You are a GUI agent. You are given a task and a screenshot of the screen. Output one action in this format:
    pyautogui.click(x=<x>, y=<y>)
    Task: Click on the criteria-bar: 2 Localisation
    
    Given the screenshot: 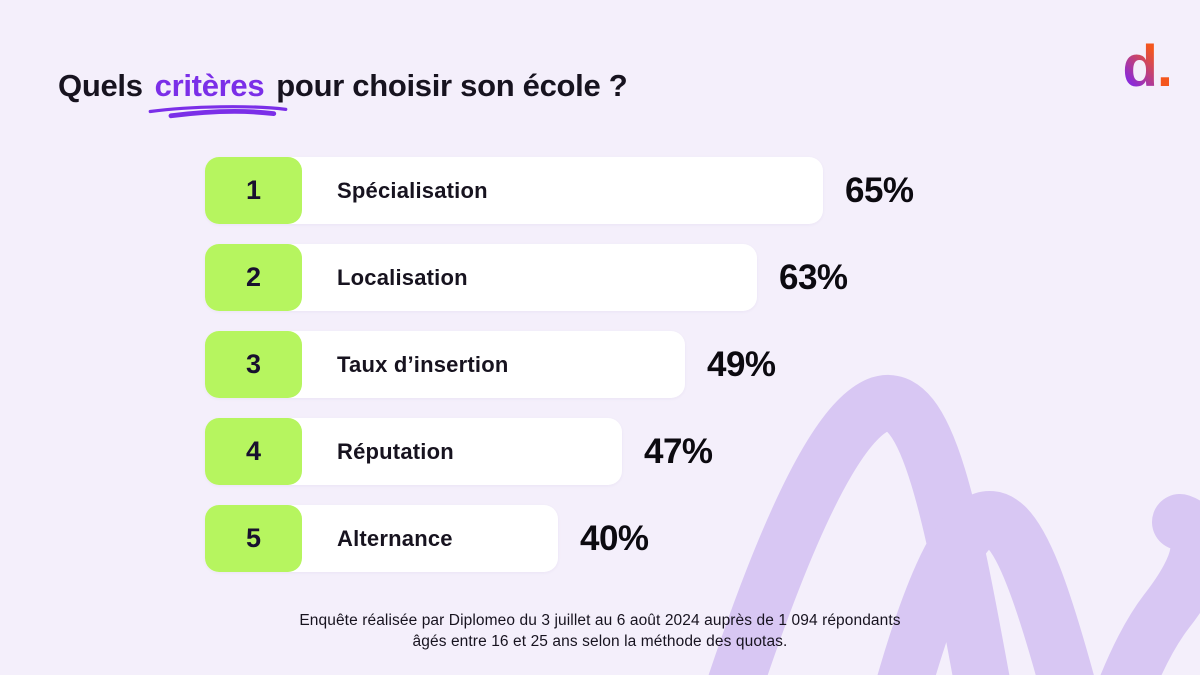 What is the action you would take?
    pyautogui.click(x=481, y=277)
    